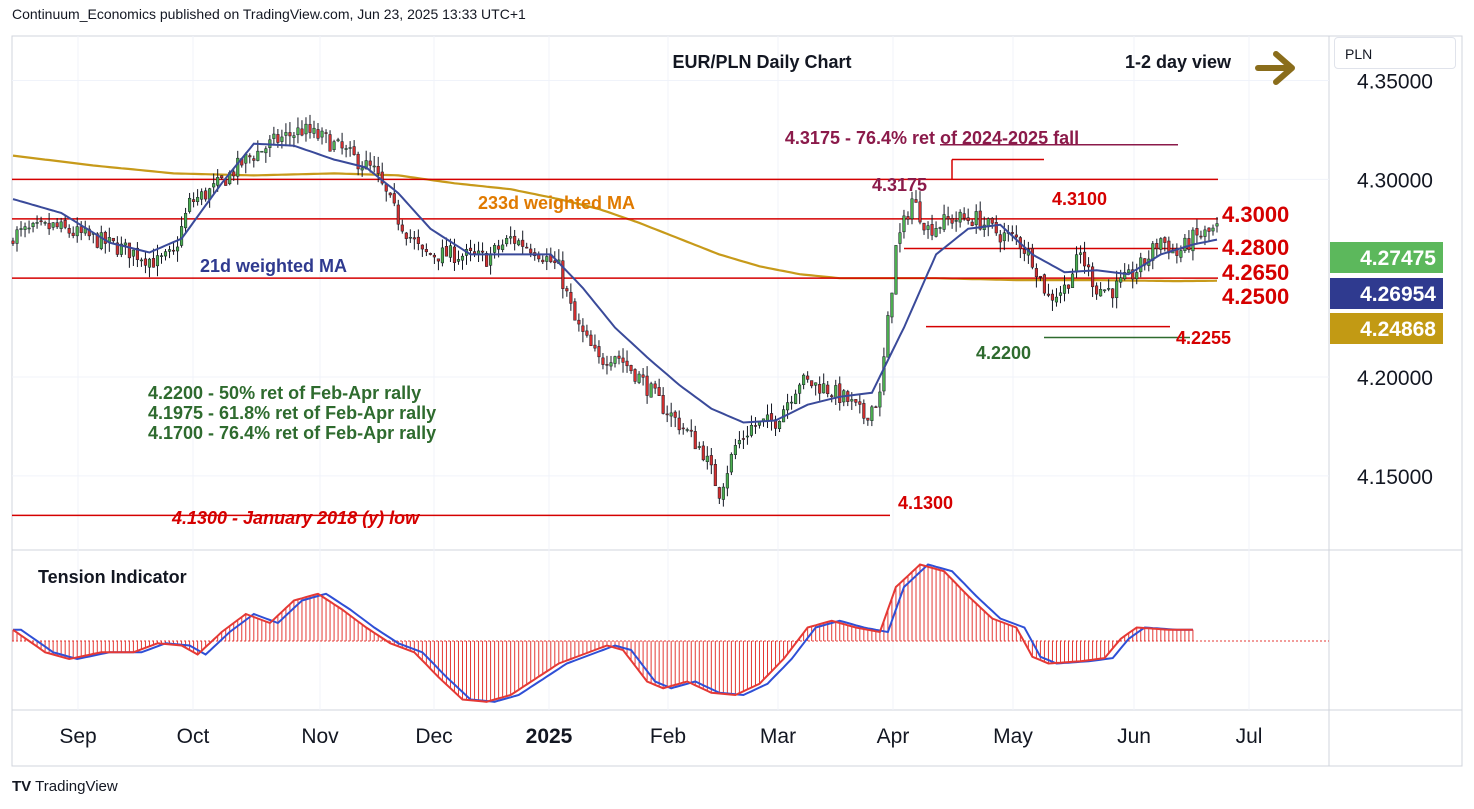 The height and width of the screenshot is (809, 1474). I want to click on x-tick-label: Nov, so click(320, 736).